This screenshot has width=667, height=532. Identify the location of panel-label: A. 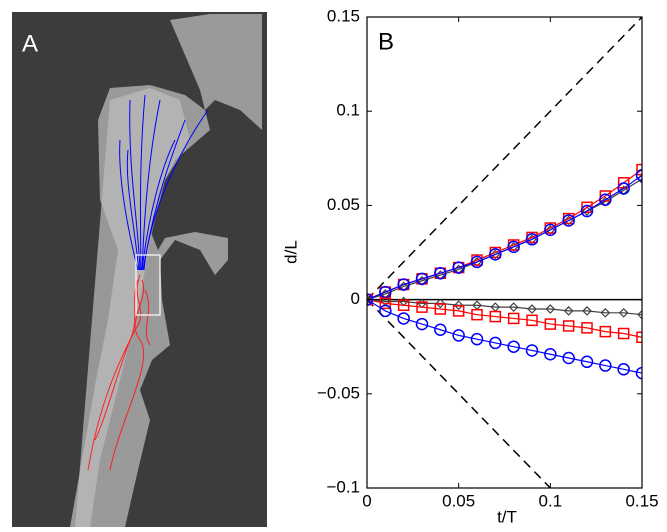
(30, 43).